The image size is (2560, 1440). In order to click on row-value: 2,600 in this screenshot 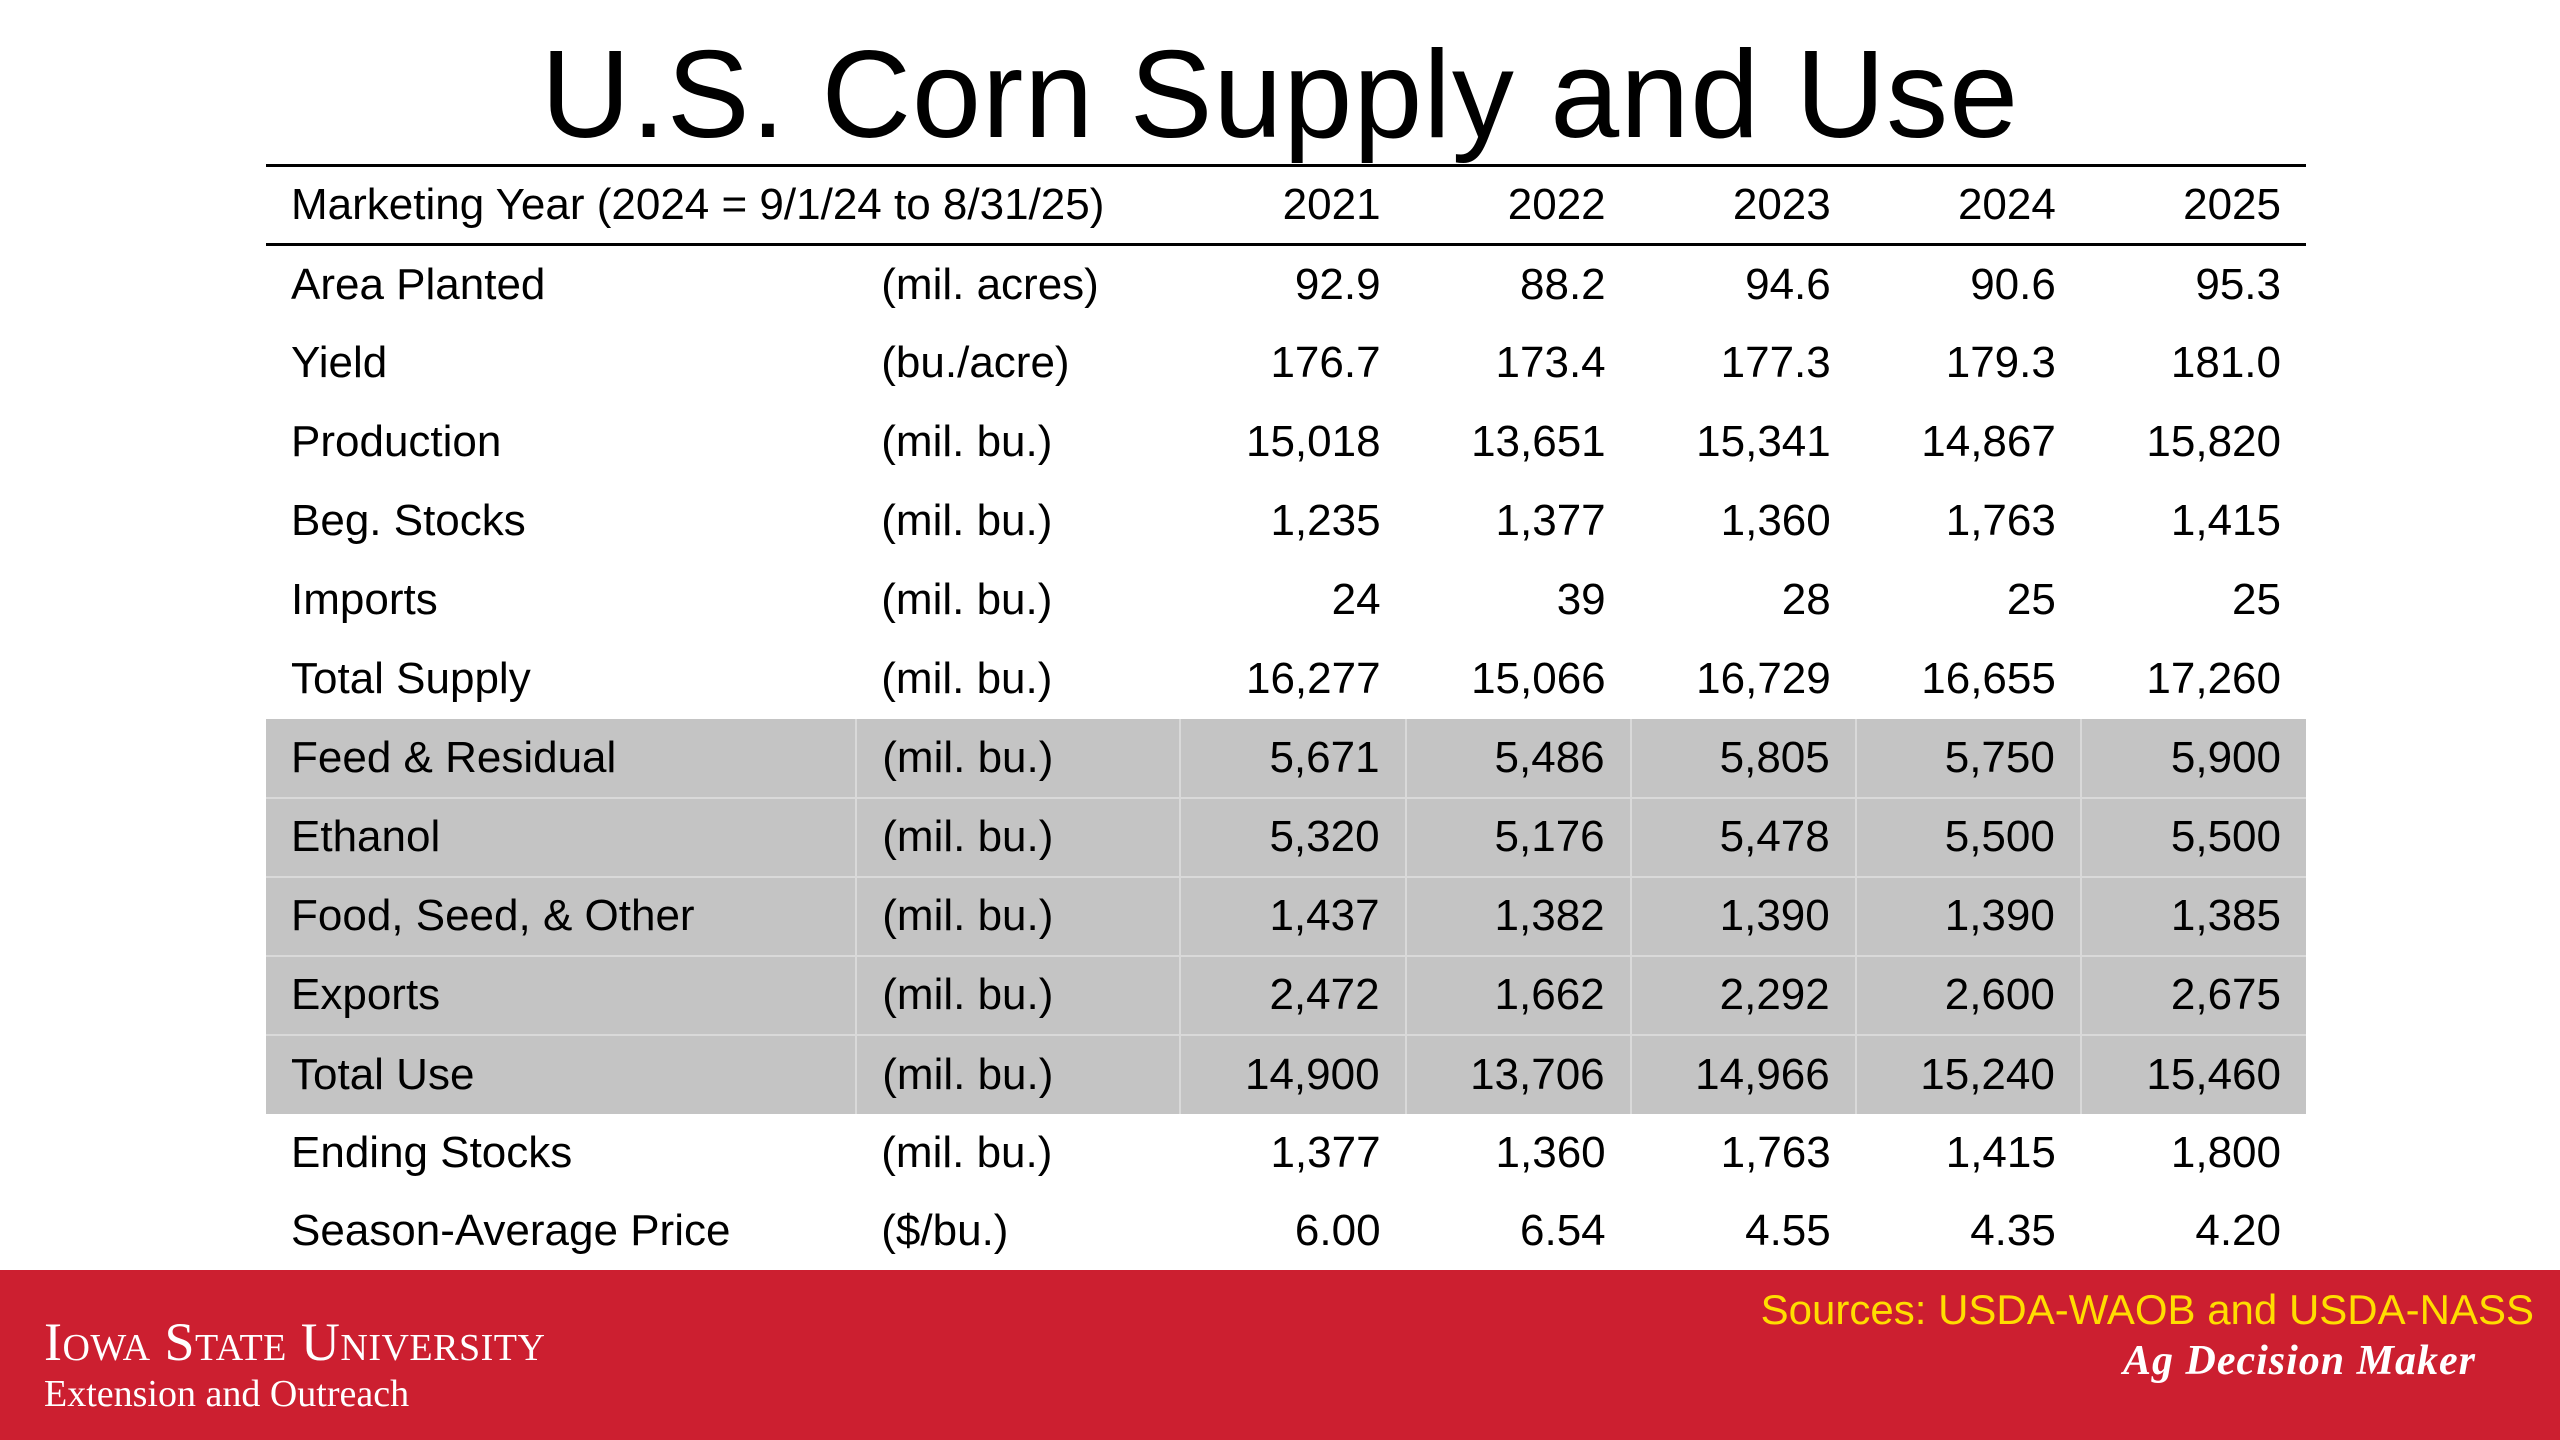, I will do `click(1968, 995)`.